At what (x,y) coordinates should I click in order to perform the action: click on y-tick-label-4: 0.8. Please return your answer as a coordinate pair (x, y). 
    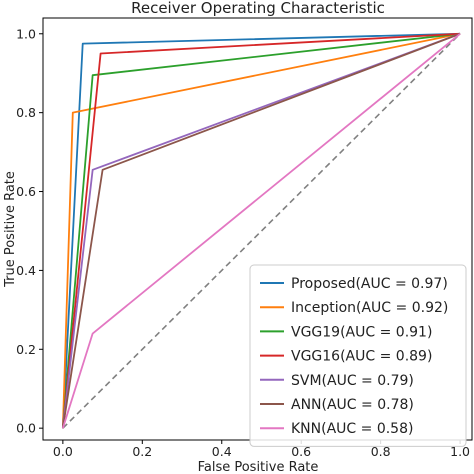
    Looking at the image, I should click on (26, 112).